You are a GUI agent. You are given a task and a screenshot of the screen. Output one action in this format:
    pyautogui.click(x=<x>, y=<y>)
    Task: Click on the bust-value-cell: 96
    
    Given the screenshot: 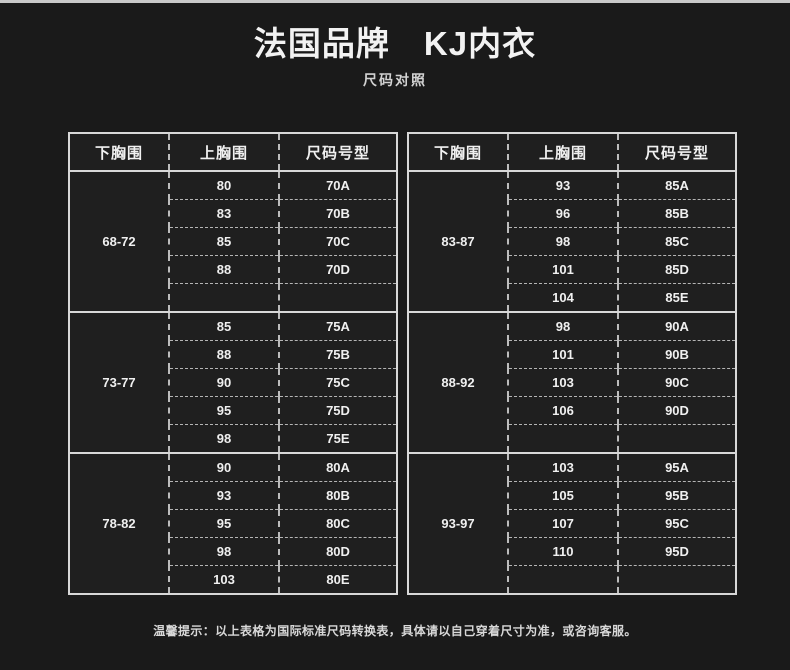 What is the action you would take?
    pyautogui.click(x=563, y=213)
    